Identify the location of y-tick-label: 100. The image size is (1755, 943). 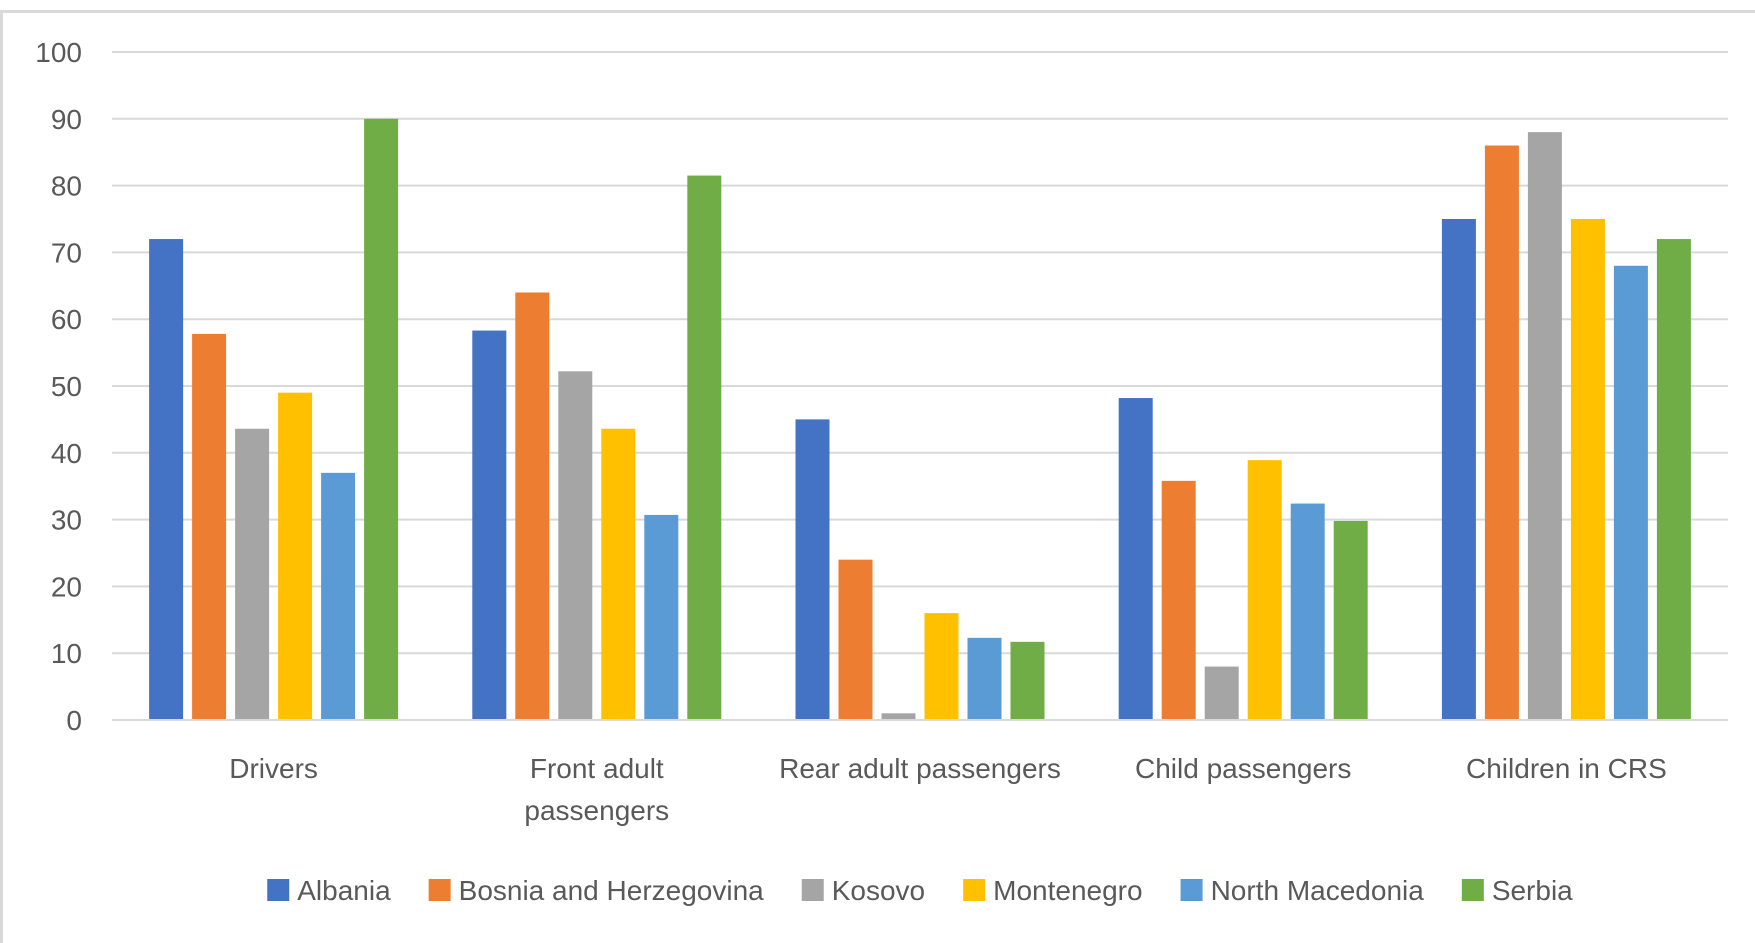
(58, 52).